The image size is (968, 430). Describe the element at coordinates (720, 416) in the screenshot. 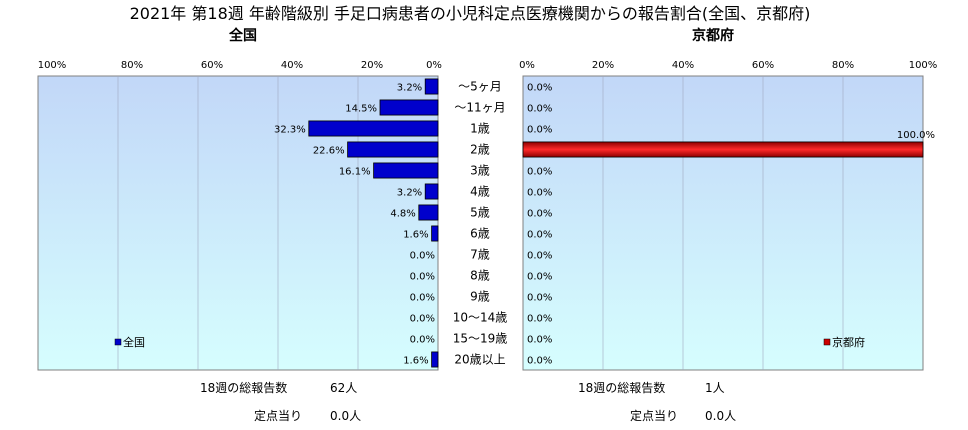

I see `footer-kyoto-per-value: 0.0人` at that location.